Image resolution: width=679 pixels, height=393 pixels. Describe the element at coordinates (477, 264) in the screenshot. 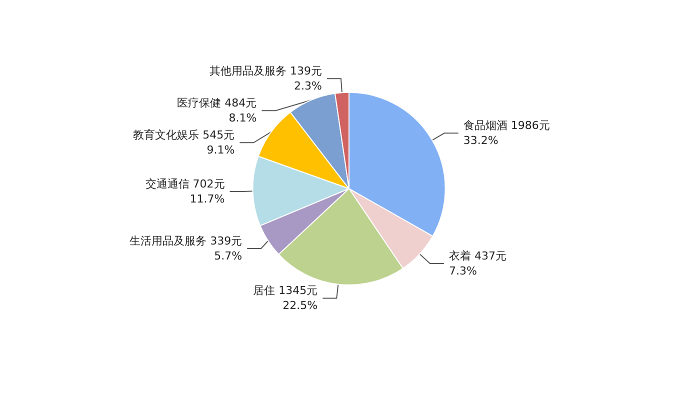

I see `slice-label: 衣着 437元 7.3%` at that location.